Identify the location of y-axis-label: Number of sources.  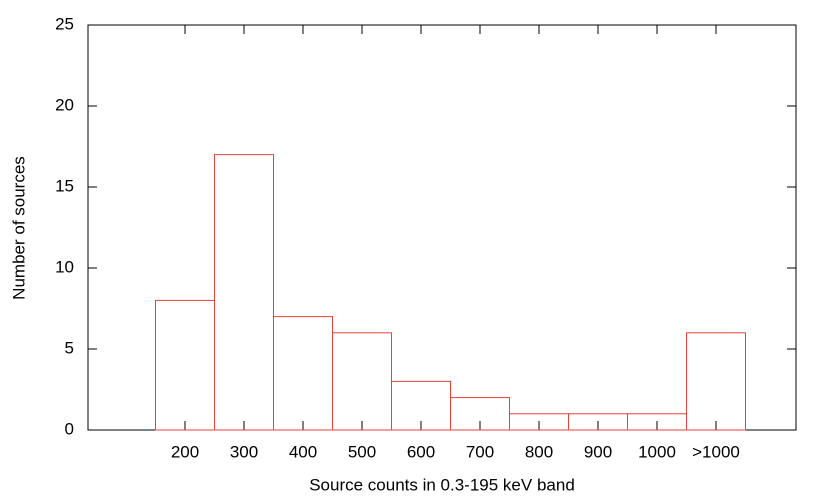
(18, 228).